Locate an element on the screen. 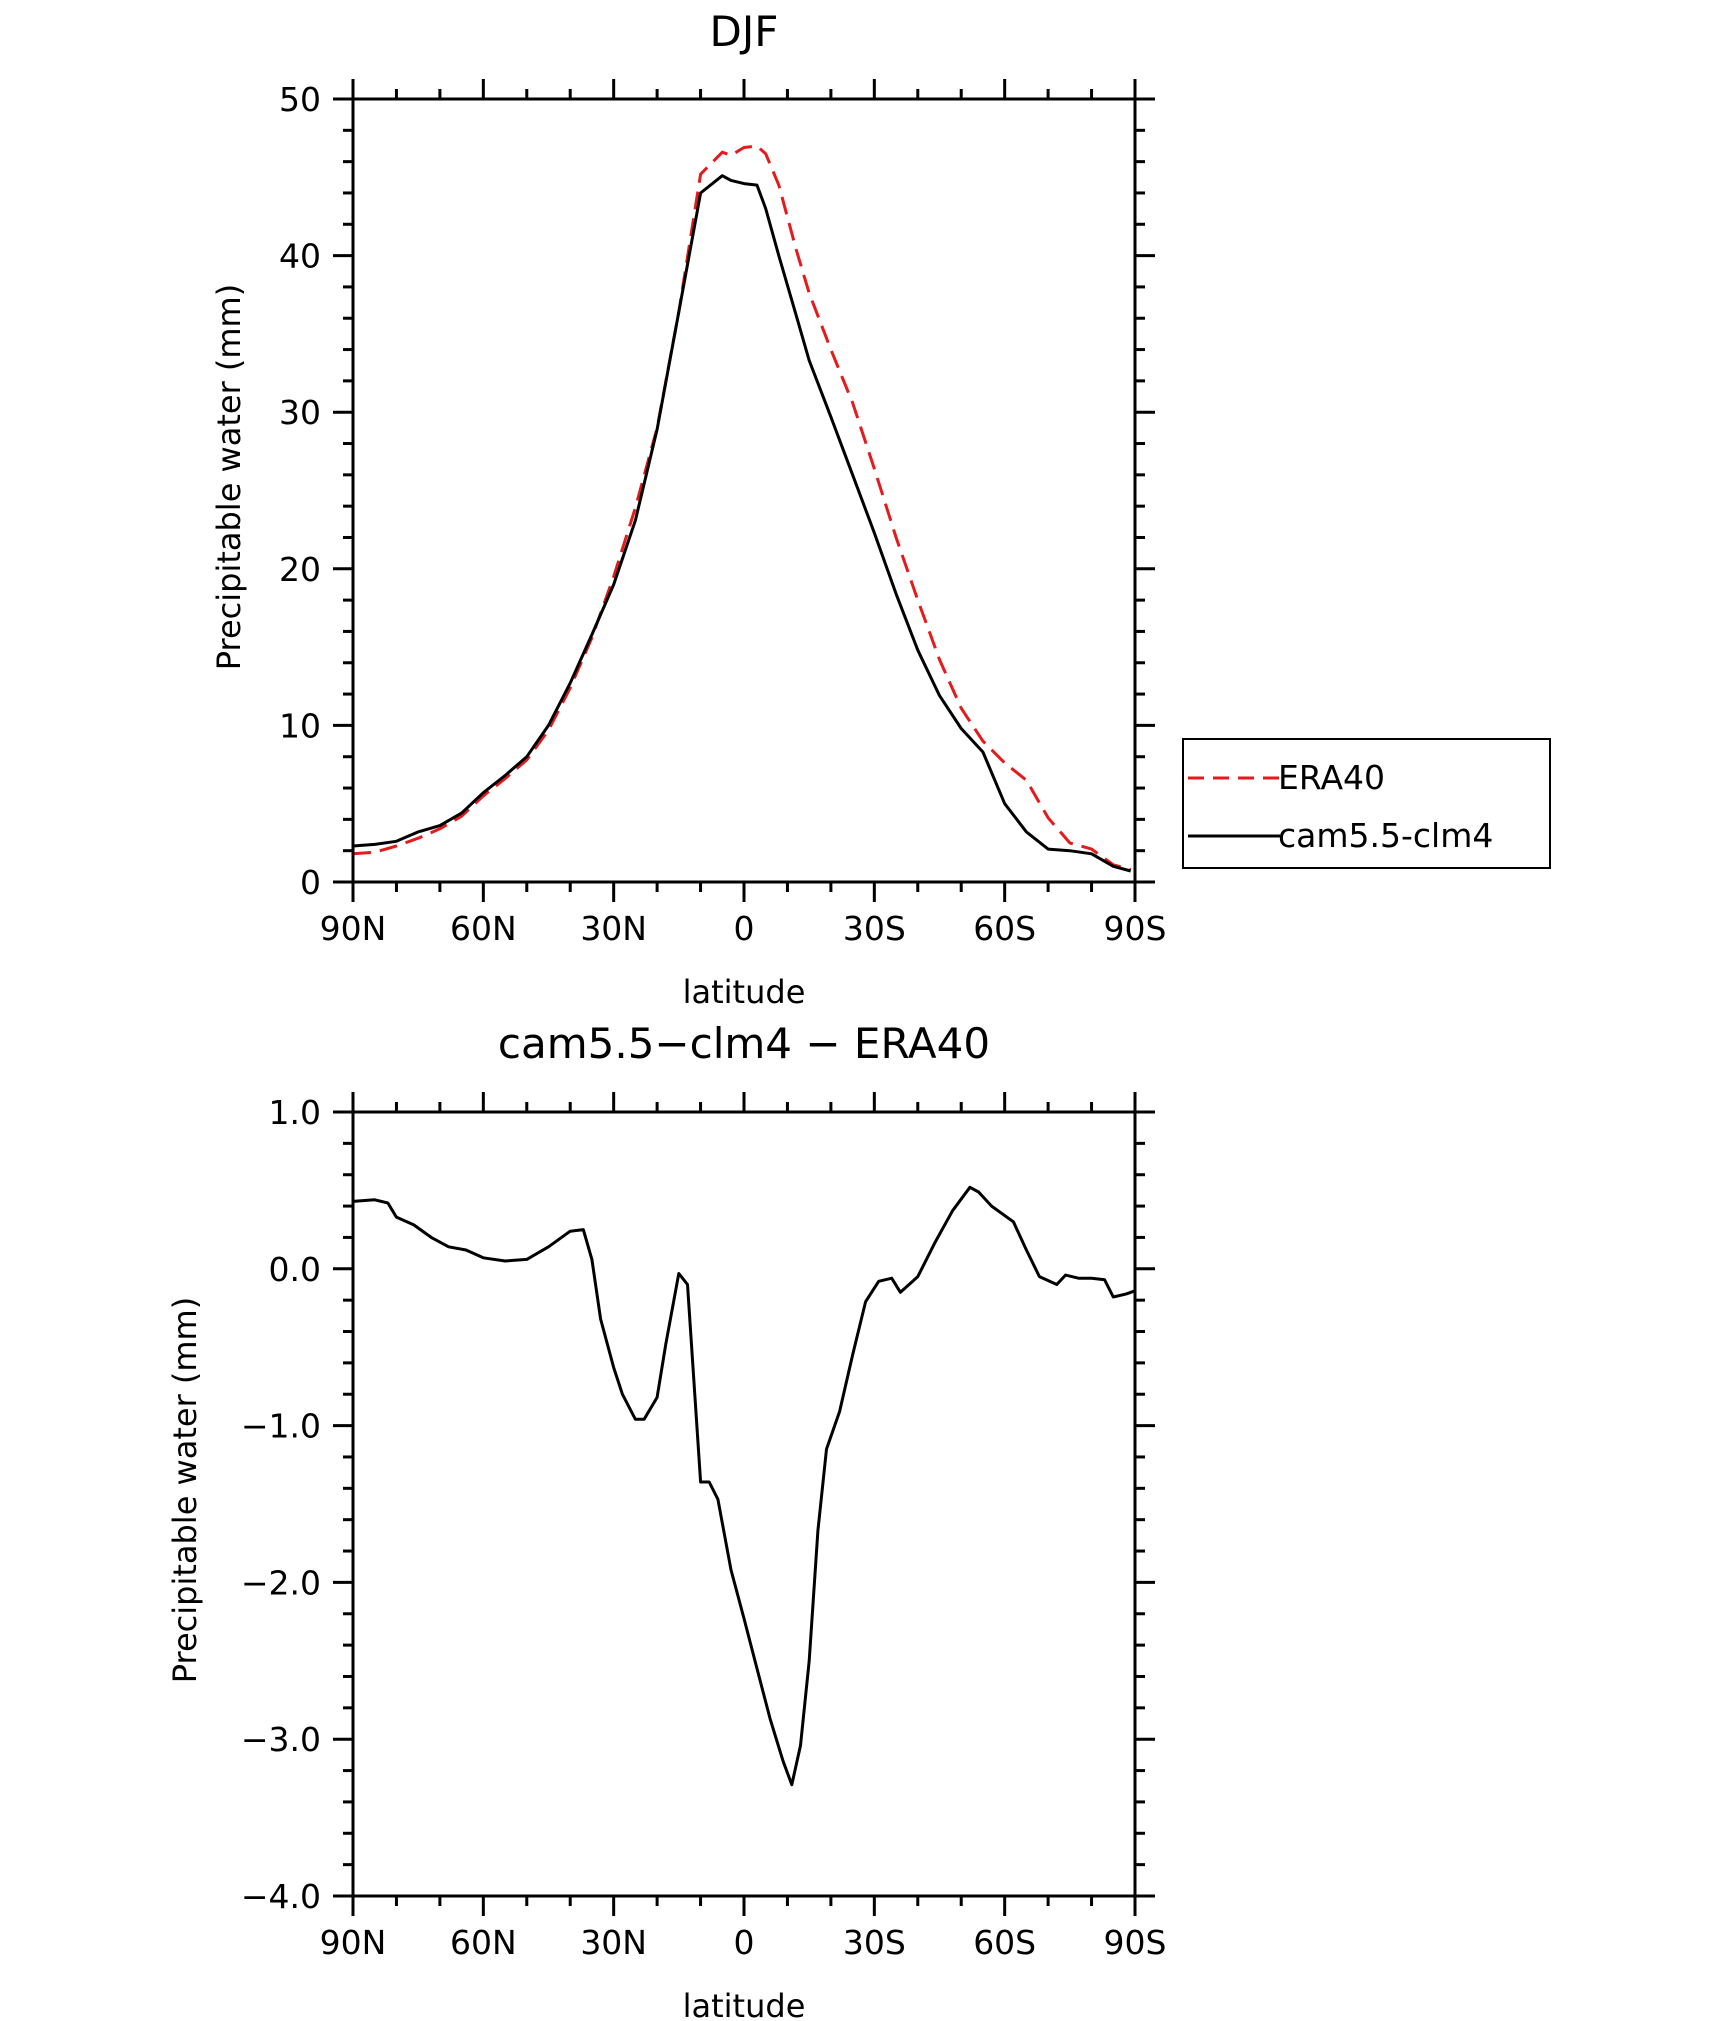 This screenshot has height=2021, width=1710. y-tick-label: 1.0 is located at coordinates (295, 1112).